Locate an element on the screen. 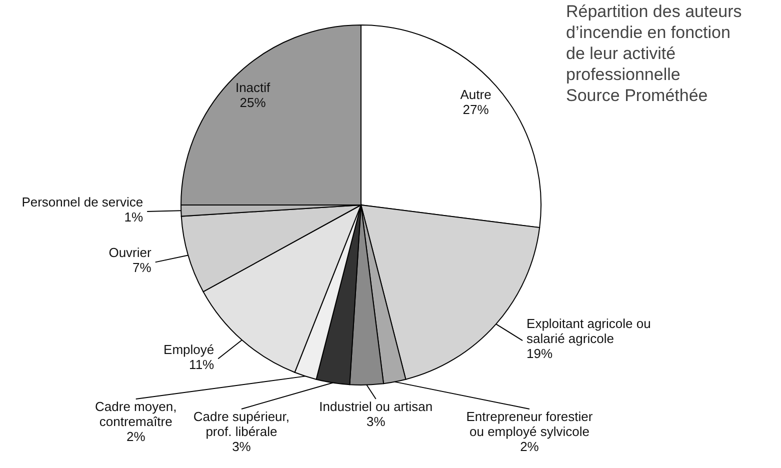 The image size is (781, 468). slice-label: Exploitant agricole ou salarié agricole is located at coordinates (588, 331).